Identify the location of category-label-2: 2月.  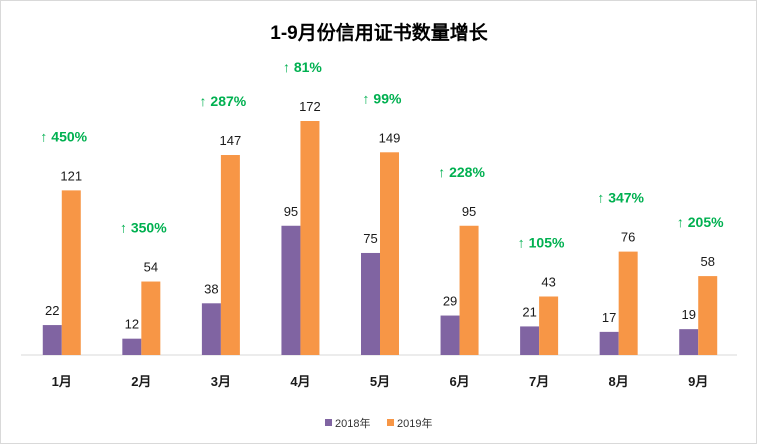
(141, 381).